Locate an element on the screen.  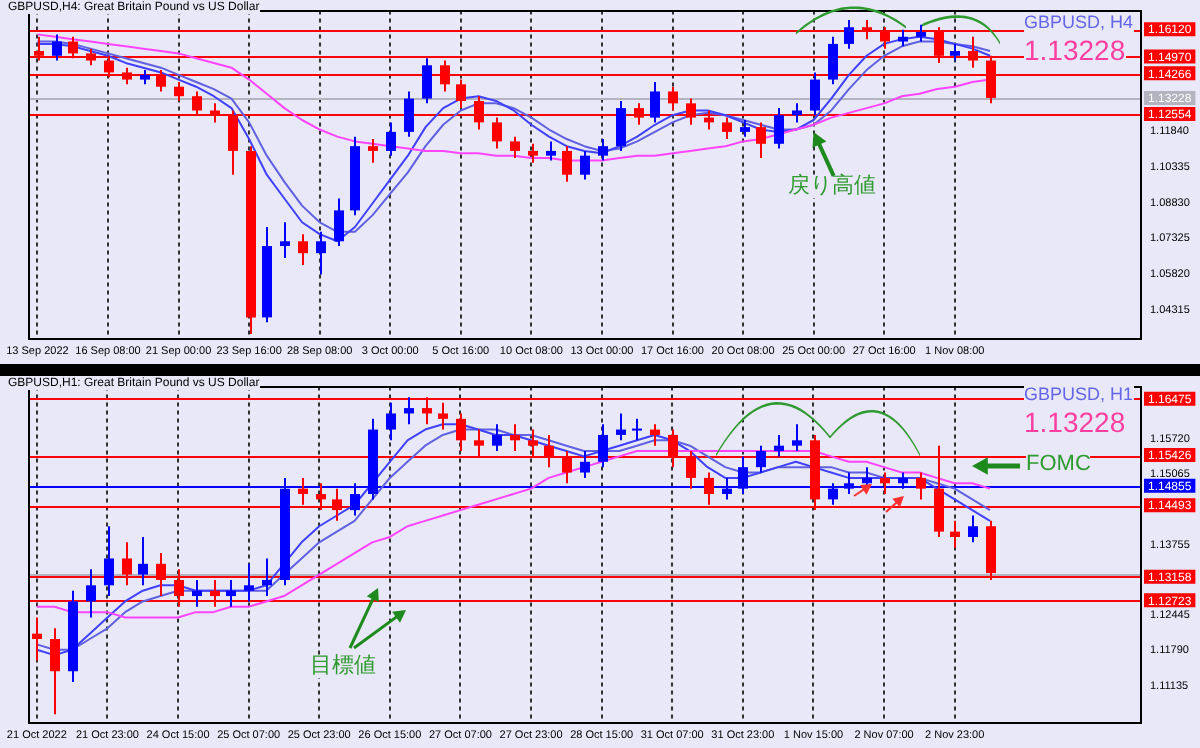
annotation: 目標値 is located at coordinates (343, 666).